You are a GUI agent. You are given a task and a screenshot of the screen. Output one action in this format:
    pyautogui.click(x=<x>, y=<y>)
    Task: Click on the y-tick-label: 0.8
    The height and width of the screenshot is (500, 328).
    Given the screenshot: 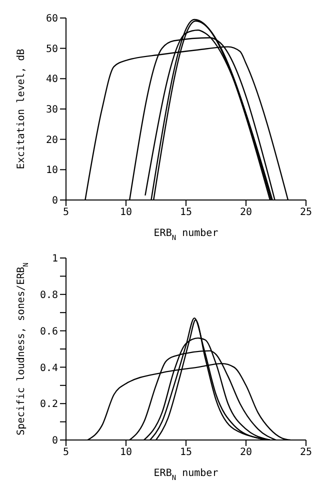 What is the action you would take?
    pyautogui.click(x=49, y=295)
    